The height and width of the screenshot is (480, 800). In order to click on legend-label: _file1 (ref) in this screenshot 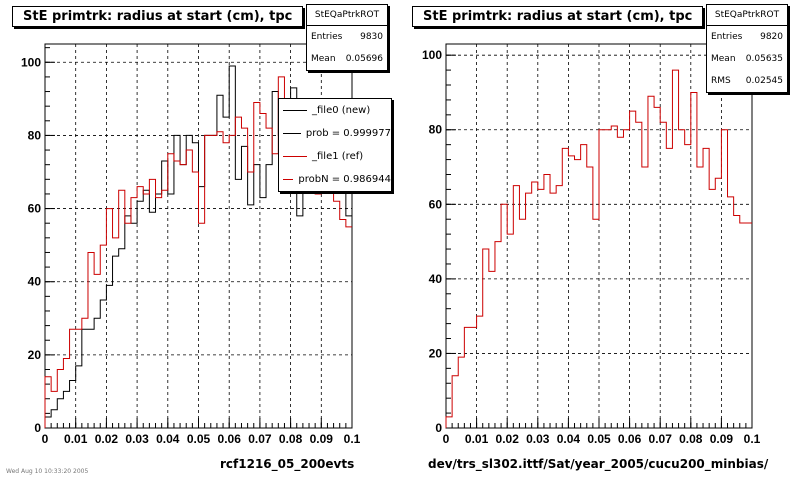, I will do `click(338, 156)`.